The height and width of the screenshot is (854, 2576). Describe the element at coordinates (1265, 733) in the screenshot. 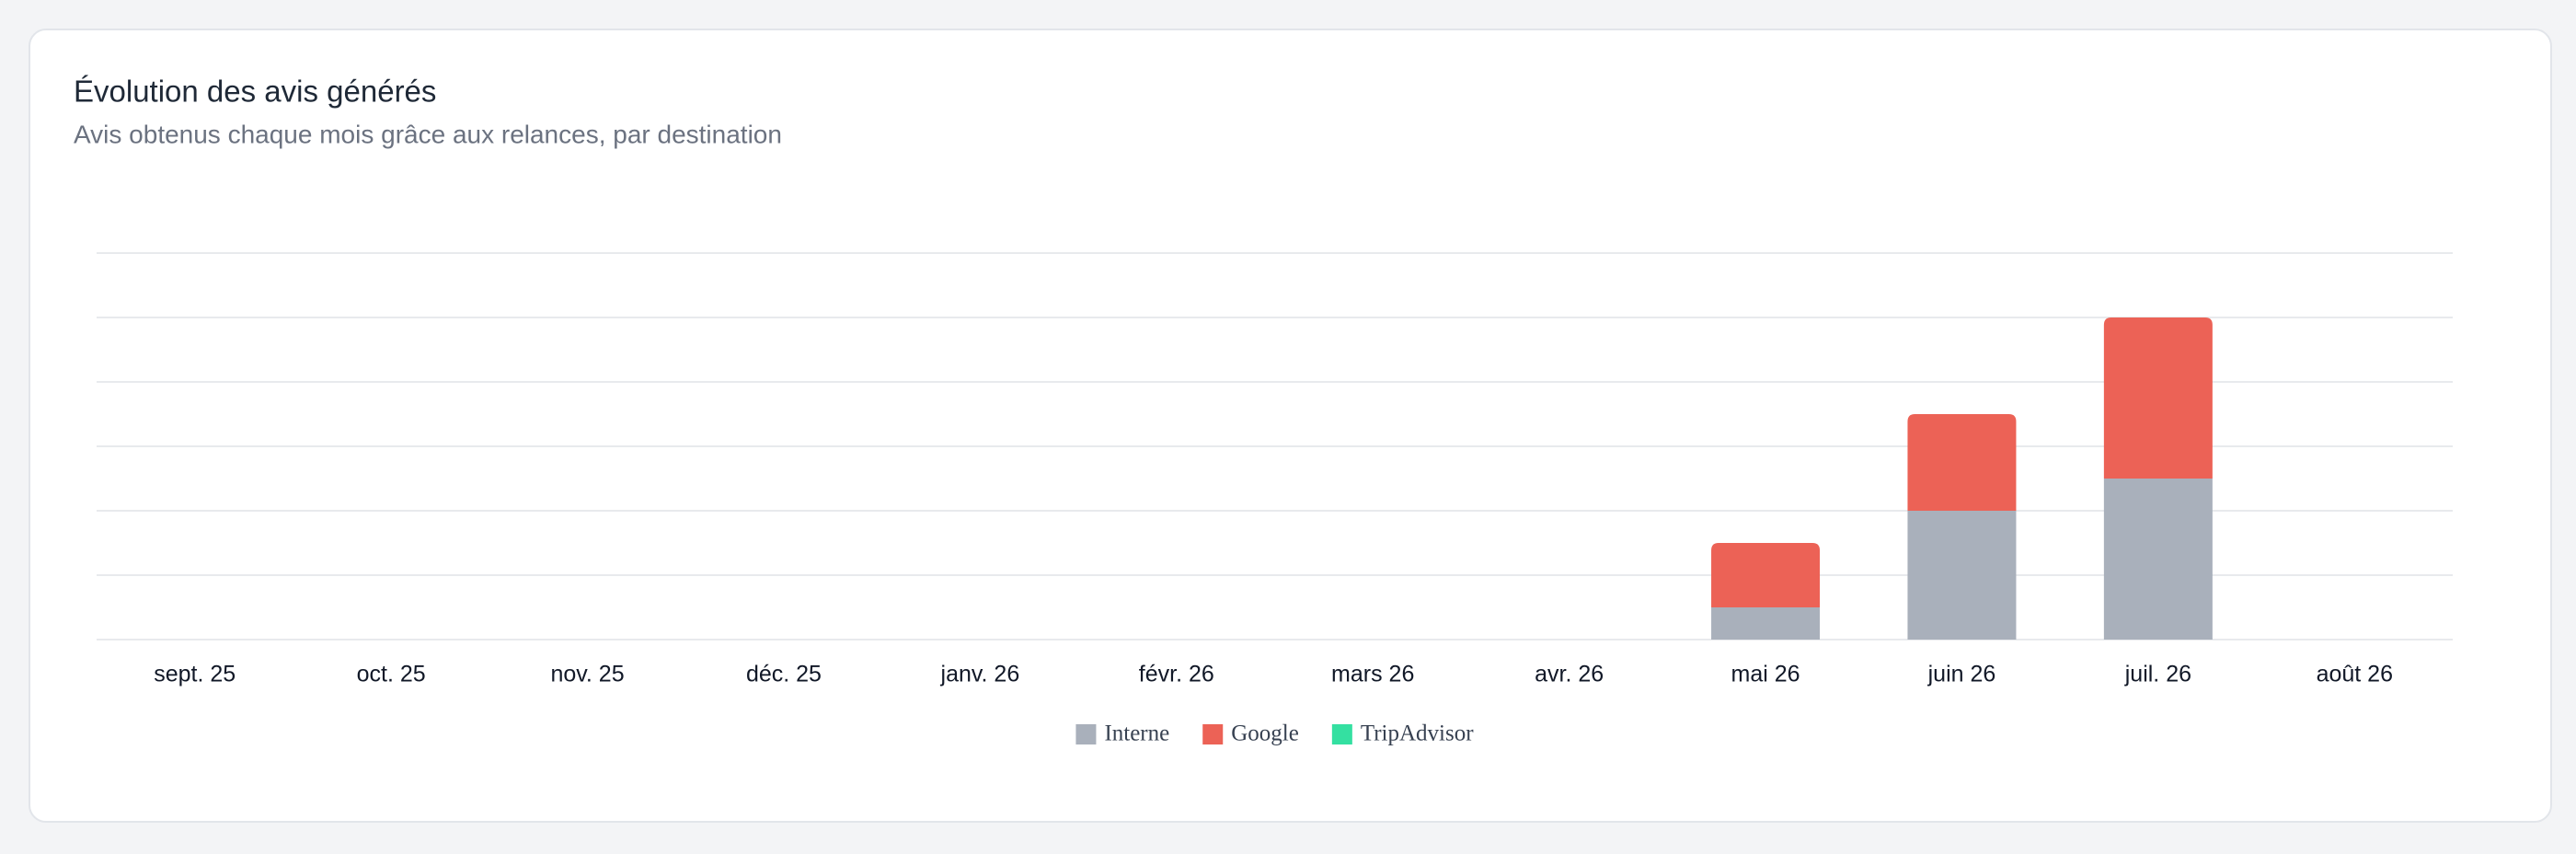

I see `legend-label: Google` at that location.